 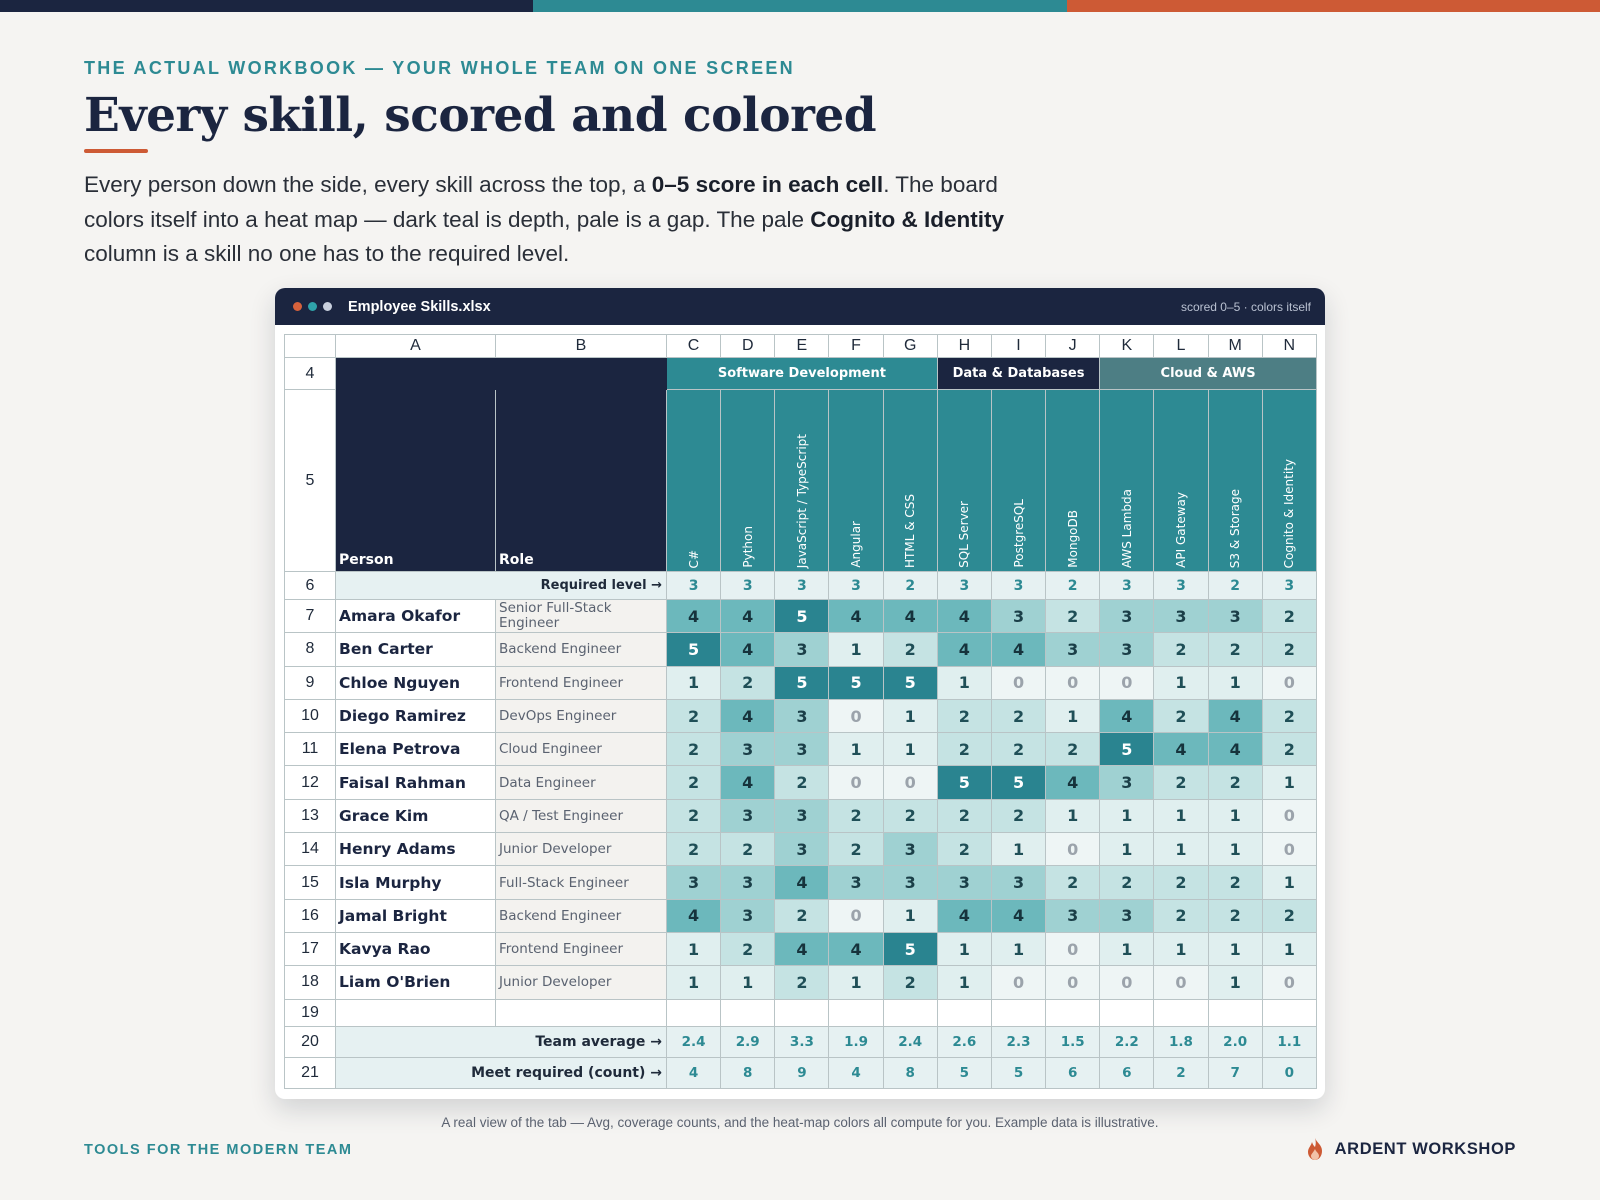 What do you see at coordinates (964, 1072) in the screenshot?
I see `meet-required-cell: 5` at bounding box center [964, 1072].